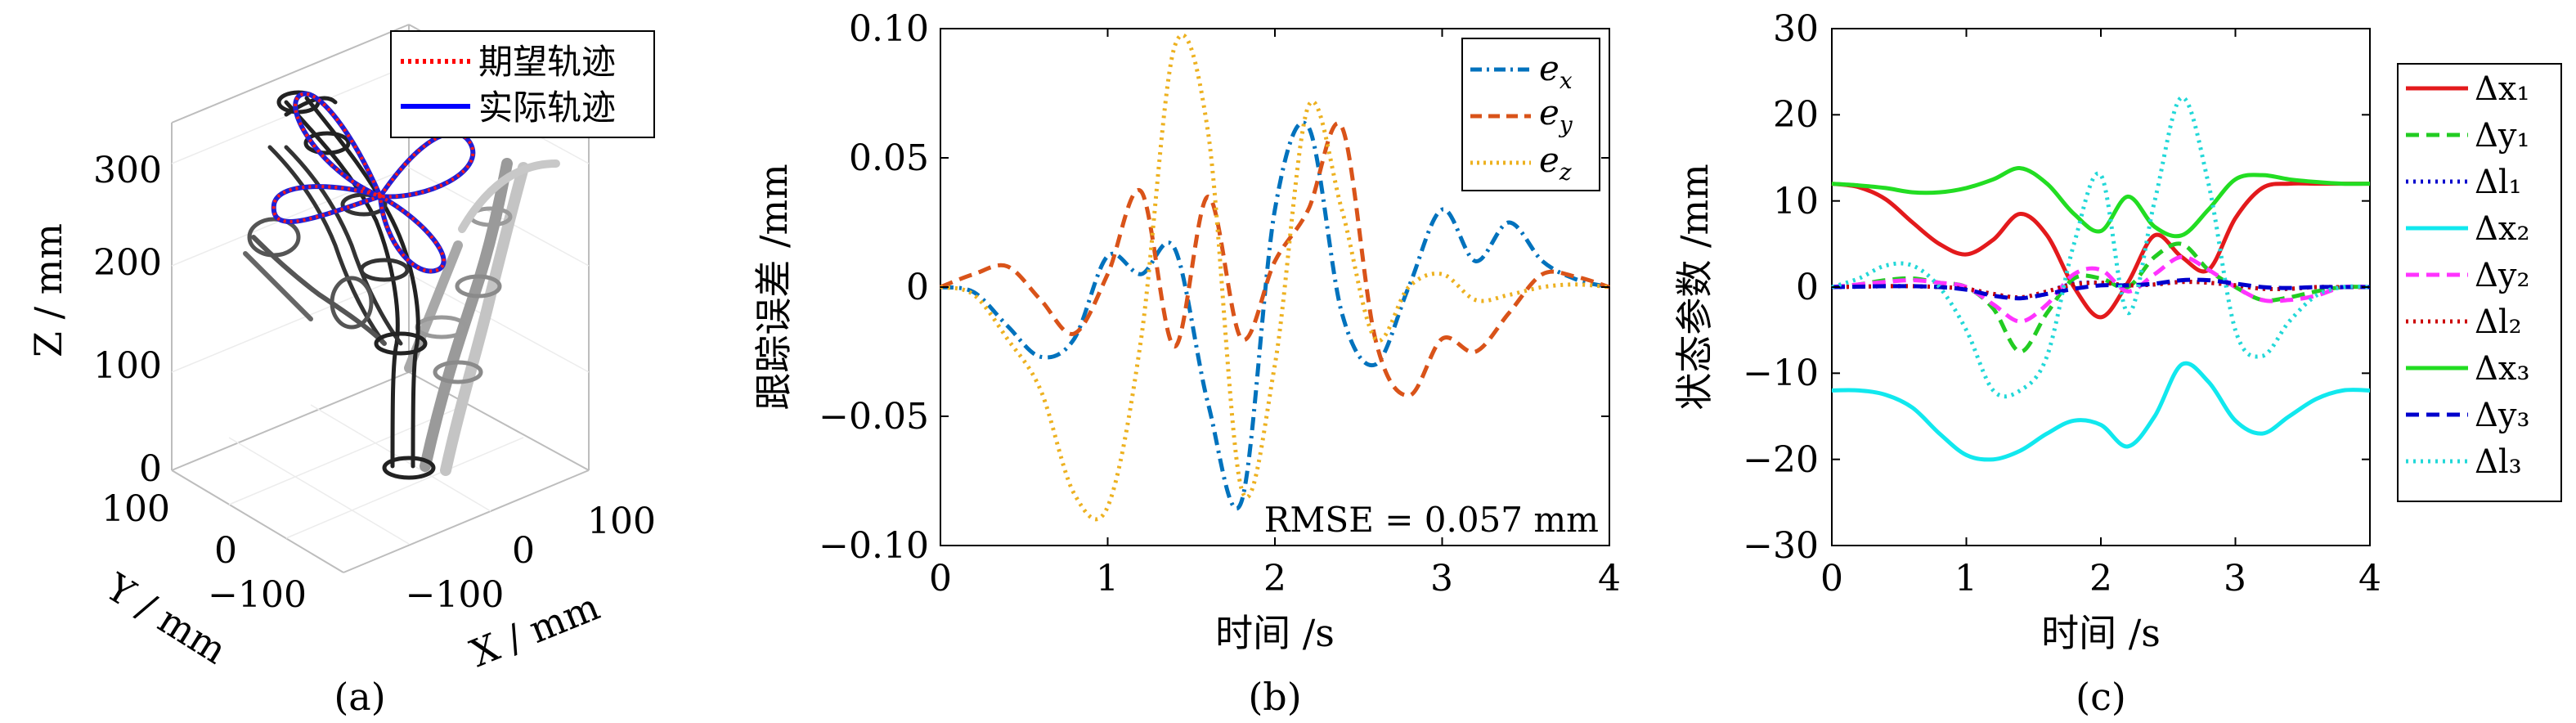 The height and width of the screenshot is (723, 2576). What do you see at coordinates (1107, 579) in the screenshot?
I see `panel-b-xtick-1: 1` at bounding box center [1107, 579].